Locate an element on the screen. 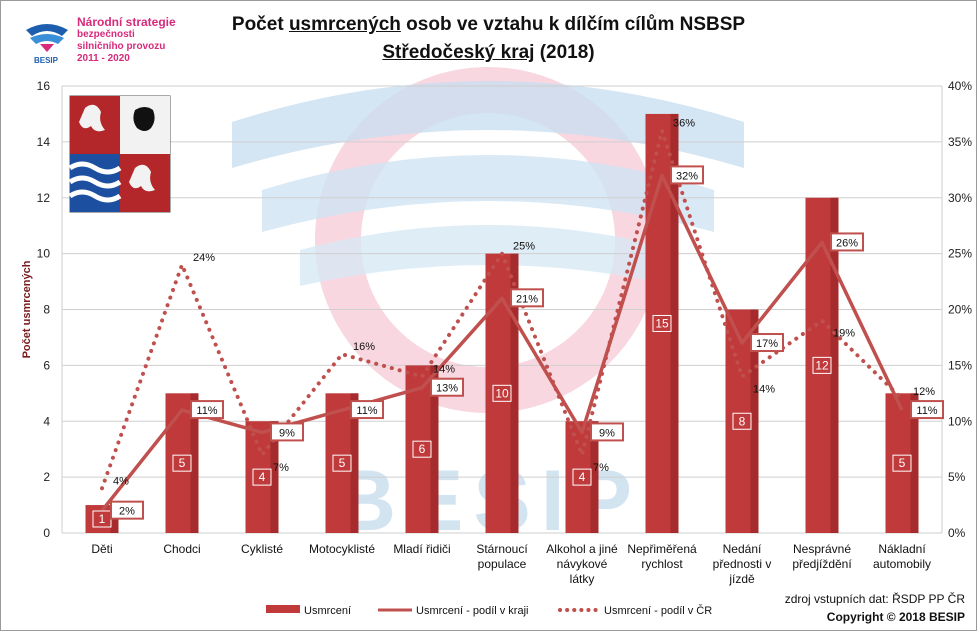 This screenshot has height=631, width=977. legend-swatch-bars is located at coordinates (283, 609).